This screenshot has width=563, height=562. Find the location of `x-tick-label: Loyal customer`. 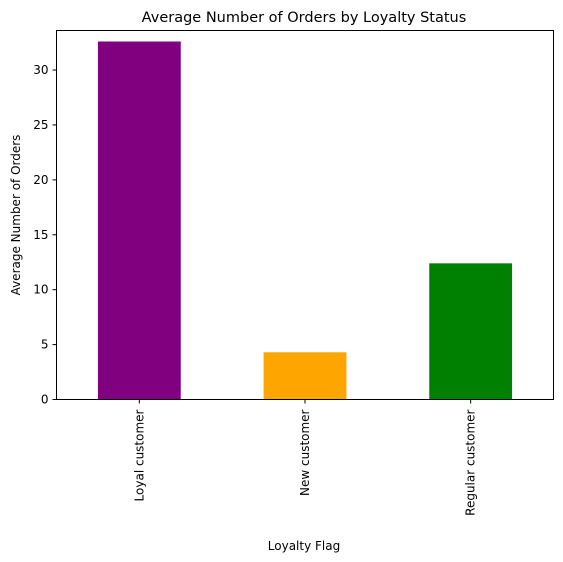

x-tick-label: Loyal customer is located at coordinates (139, 455).